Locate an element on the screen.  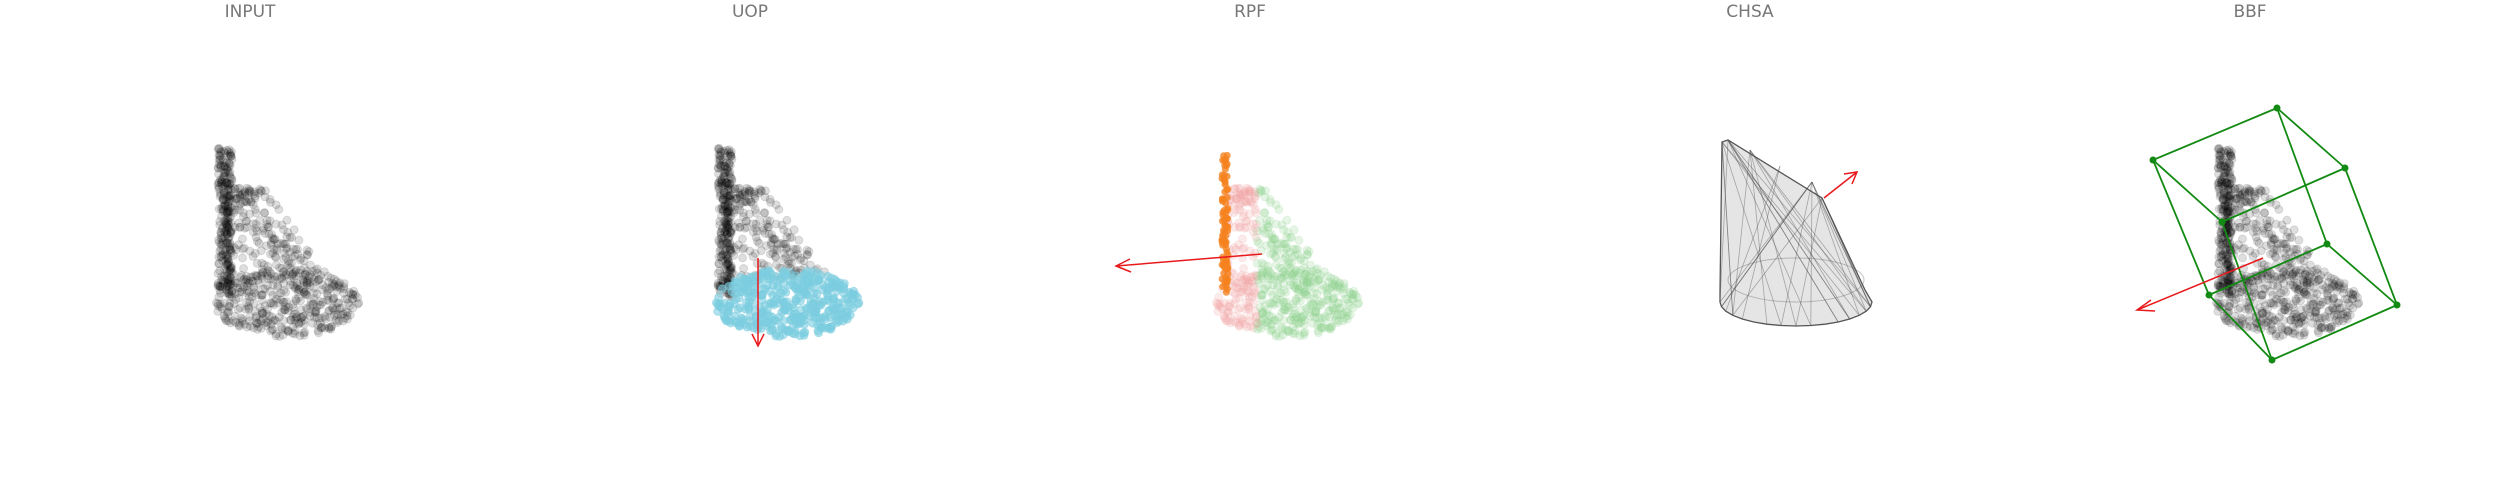
box-edge is located at coordinates (2302, 176).